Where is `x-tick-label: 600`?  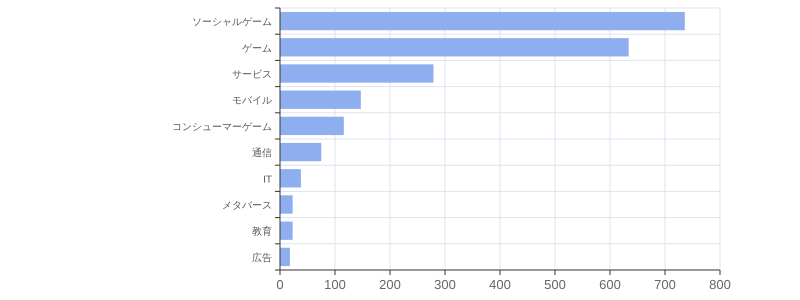
x-tick-label: 600 is located at coordinates (610, 284).